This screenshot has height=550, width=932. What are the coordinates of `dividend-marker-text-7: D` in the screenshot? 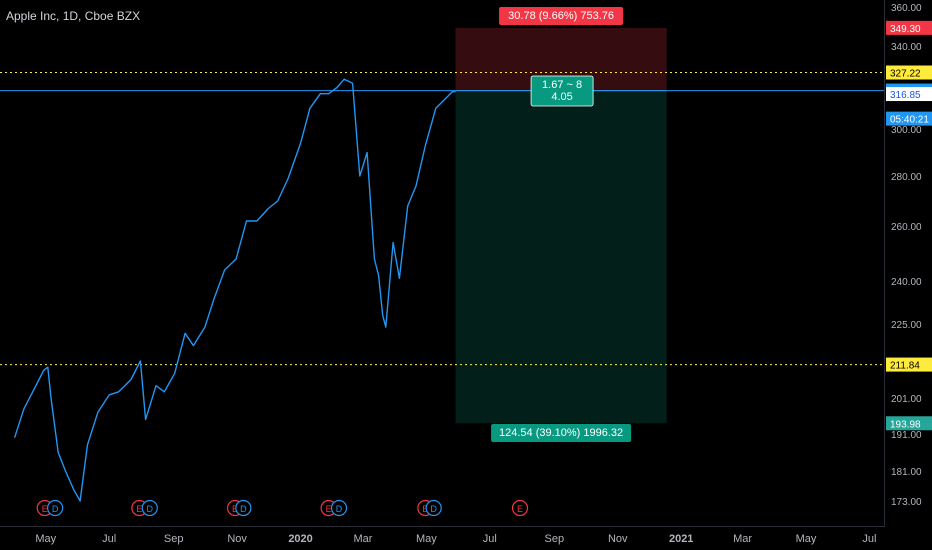 It's located at (339, 509).